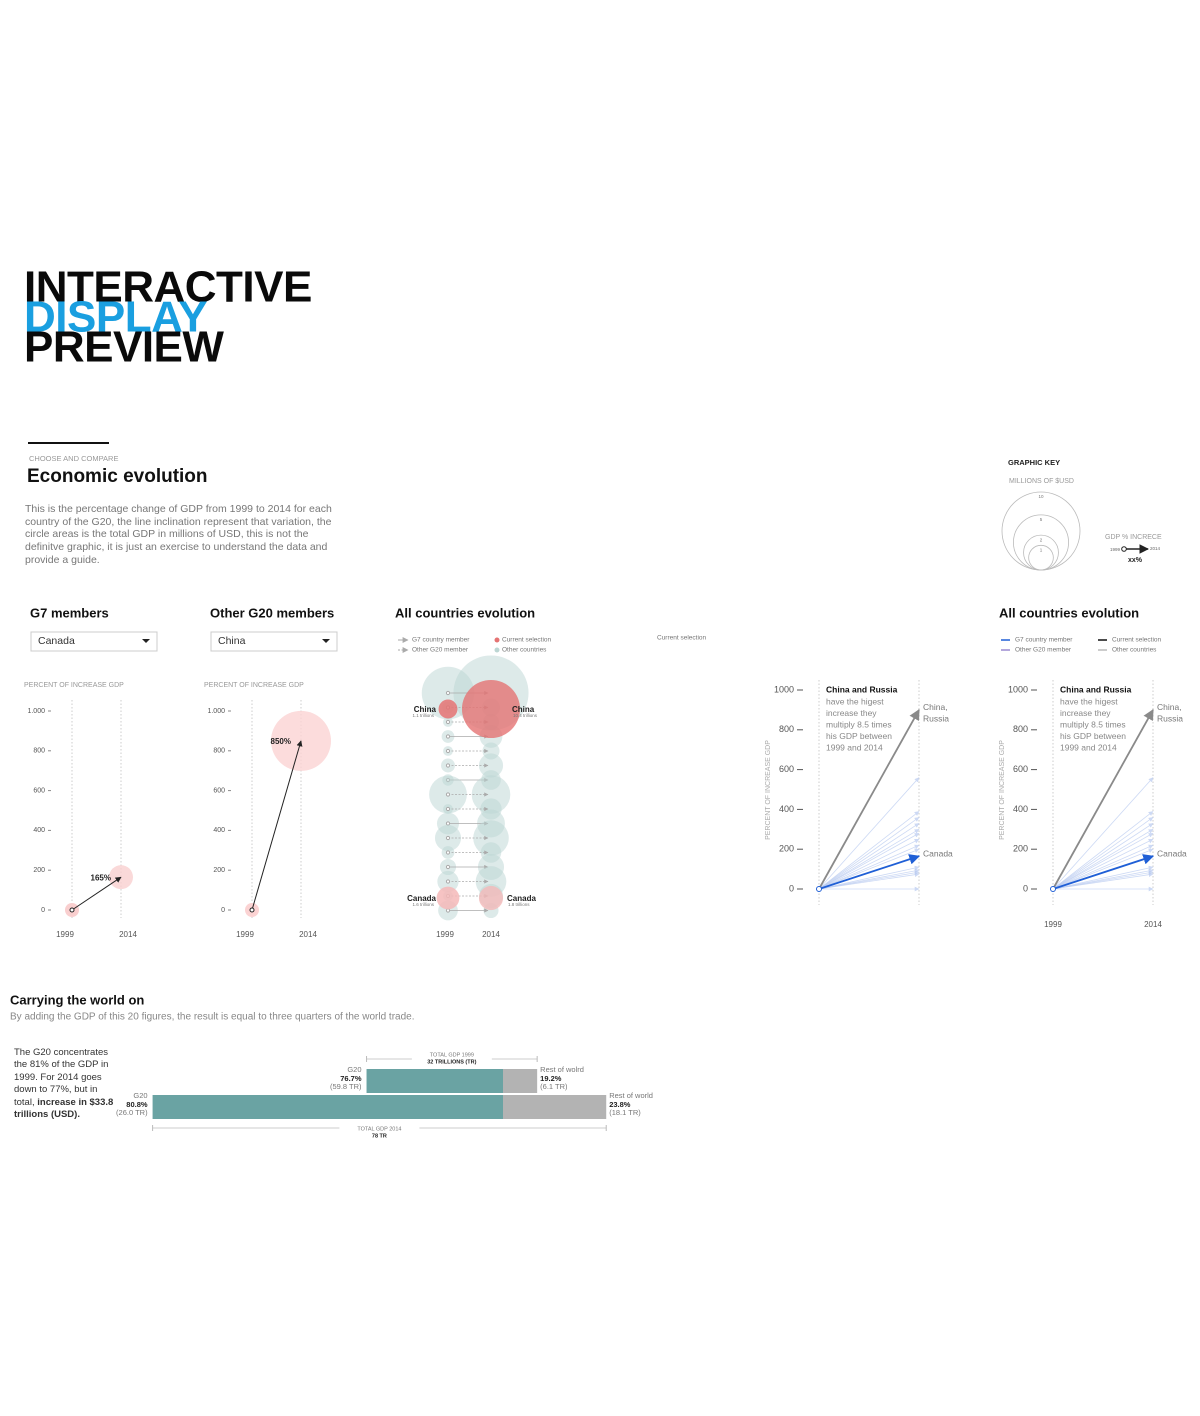 This screenshot has width=1200, height=1416. What do you see at coordinates (117, 476) in the screenshot?
I see `section-title: Economic evolution` at bounding box center [117, 476].